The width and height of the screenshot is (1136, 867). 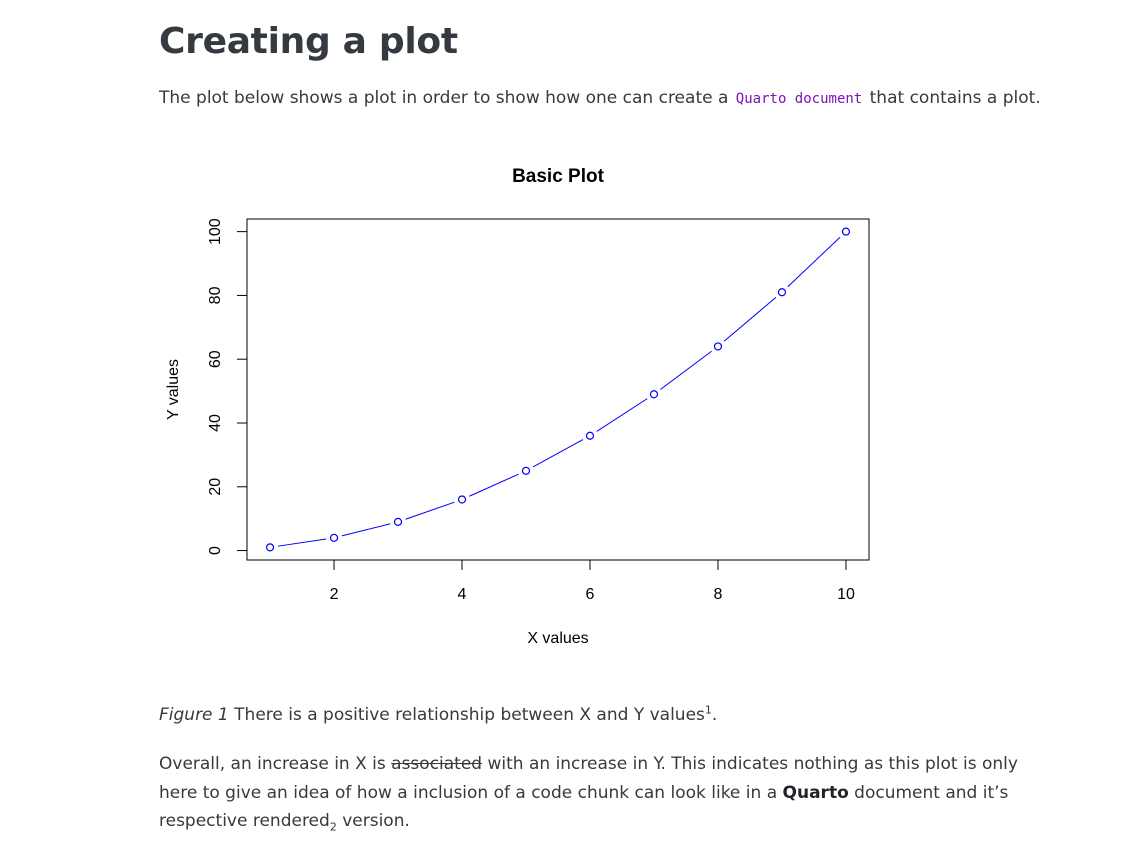 I want to click on y-tick-label: 100, so click(x=215, y=231).